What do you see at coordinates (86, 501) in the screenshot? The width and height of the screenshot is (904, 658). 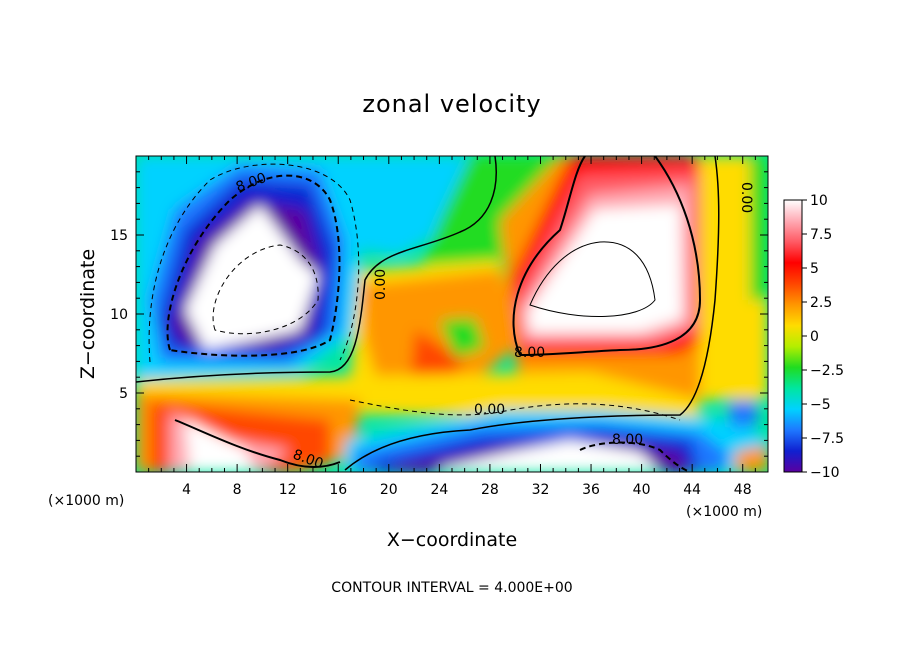 I see `x-unit-label-left: (×1000 m)` at bounding box center [86, 501].